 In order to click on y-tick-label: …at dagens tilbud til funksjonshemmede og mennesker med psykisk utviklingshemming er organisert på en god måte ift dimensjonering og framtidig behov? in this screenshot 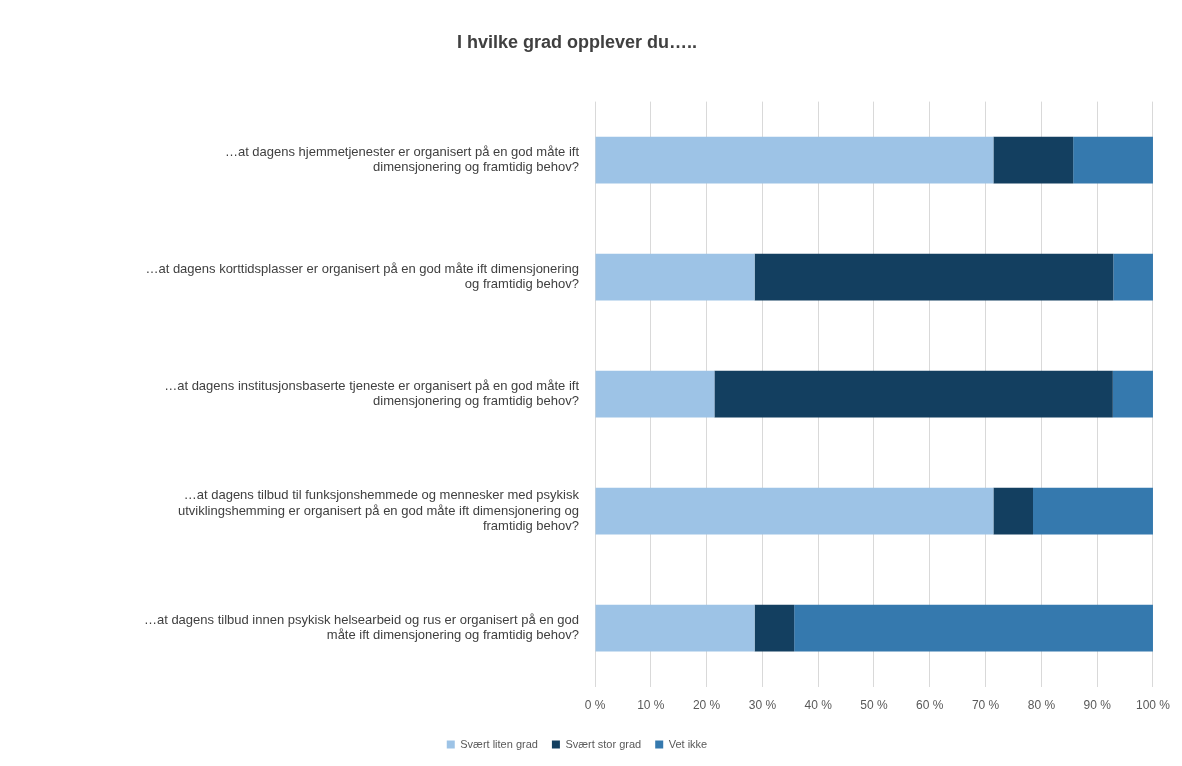, I will do `click(378, 510)`.